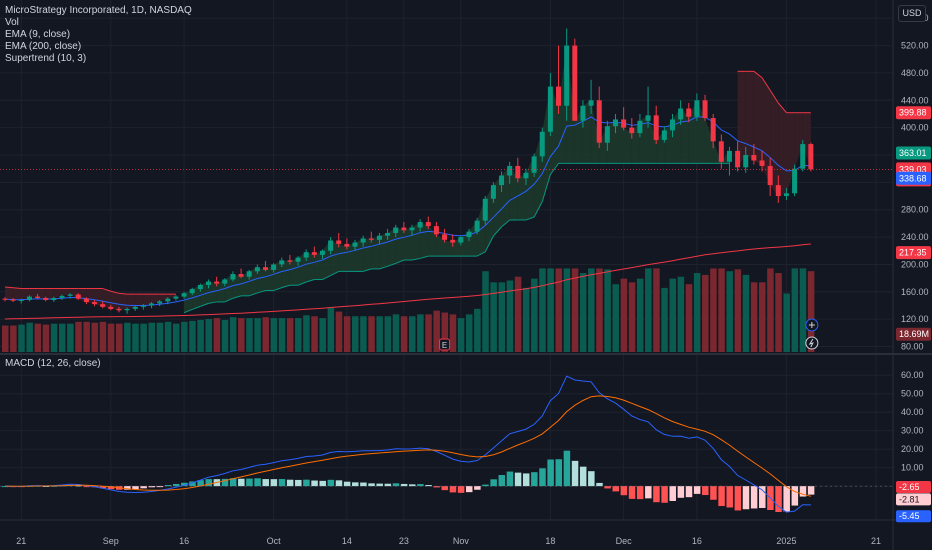  I want to click on macd-tick-label: 20.00, so click(912, 449).